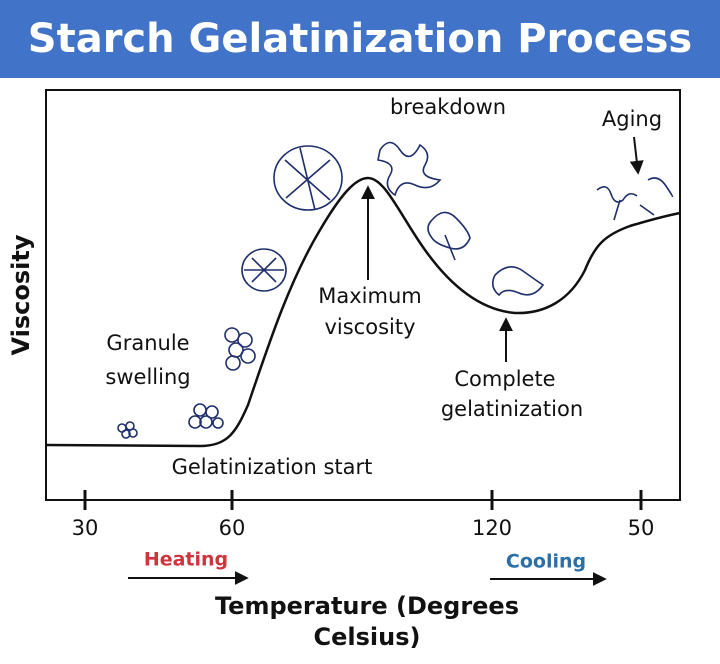  What do you see at coordinates (21, 294) in the screenshot?
I see `y-axis-label: Viscosity` at bounding box center [21, 294].